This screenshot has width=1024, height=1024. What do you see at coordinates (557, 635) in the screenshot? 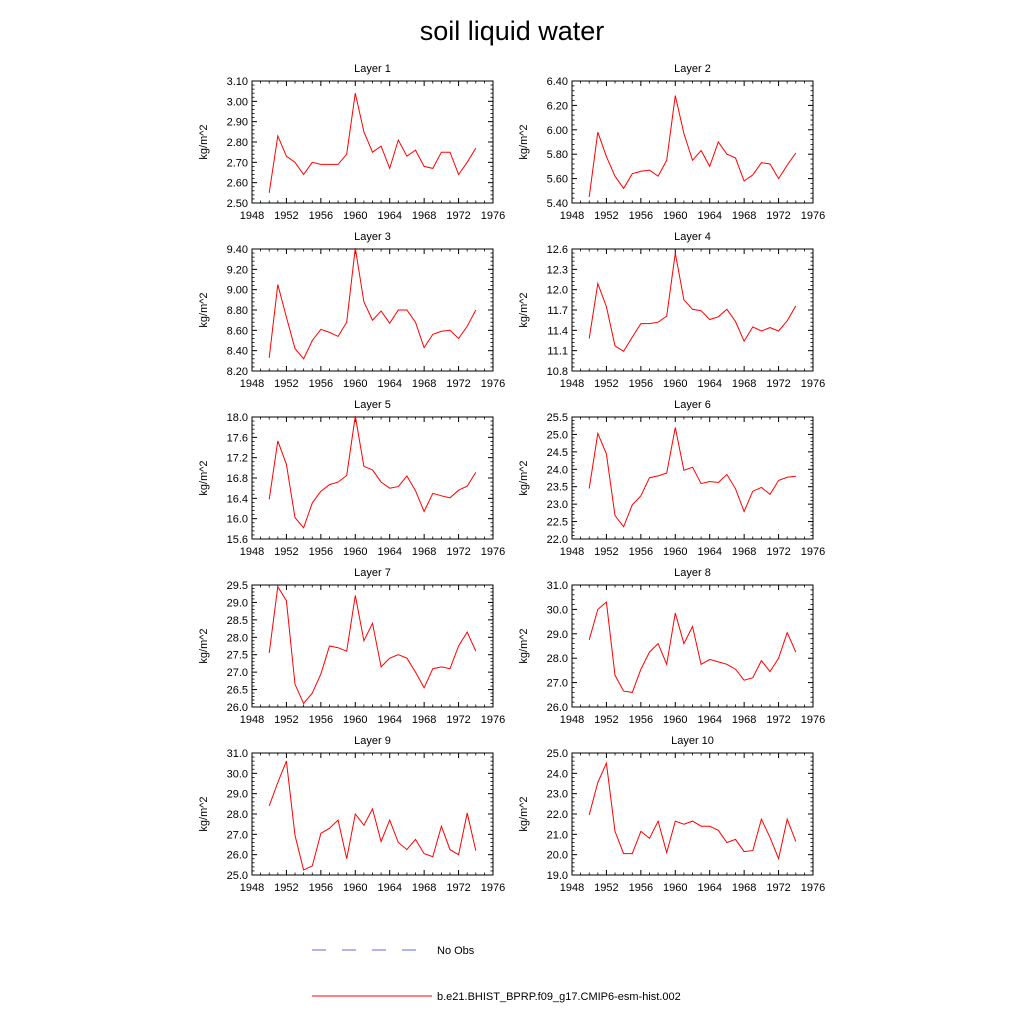
I see `y-tick-label: 29.0` at bounding box center [557, 635].